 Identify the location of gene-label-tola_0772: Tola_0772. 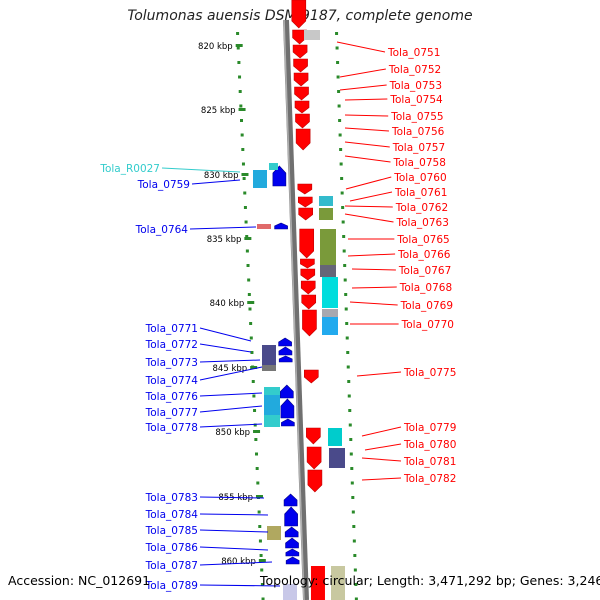
(171, 345).